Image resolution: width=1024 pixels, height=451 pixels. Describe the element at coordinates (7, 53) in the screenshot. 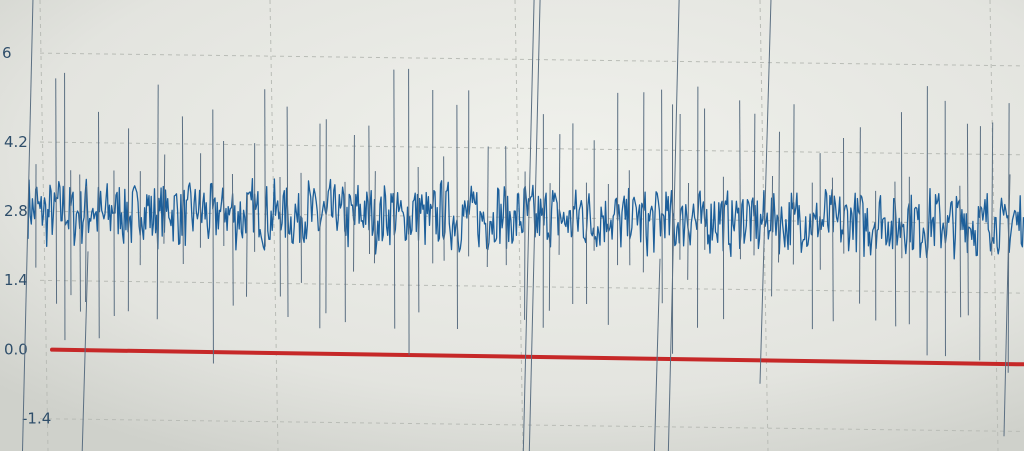

I see `y-tick-label: 6` at that location.